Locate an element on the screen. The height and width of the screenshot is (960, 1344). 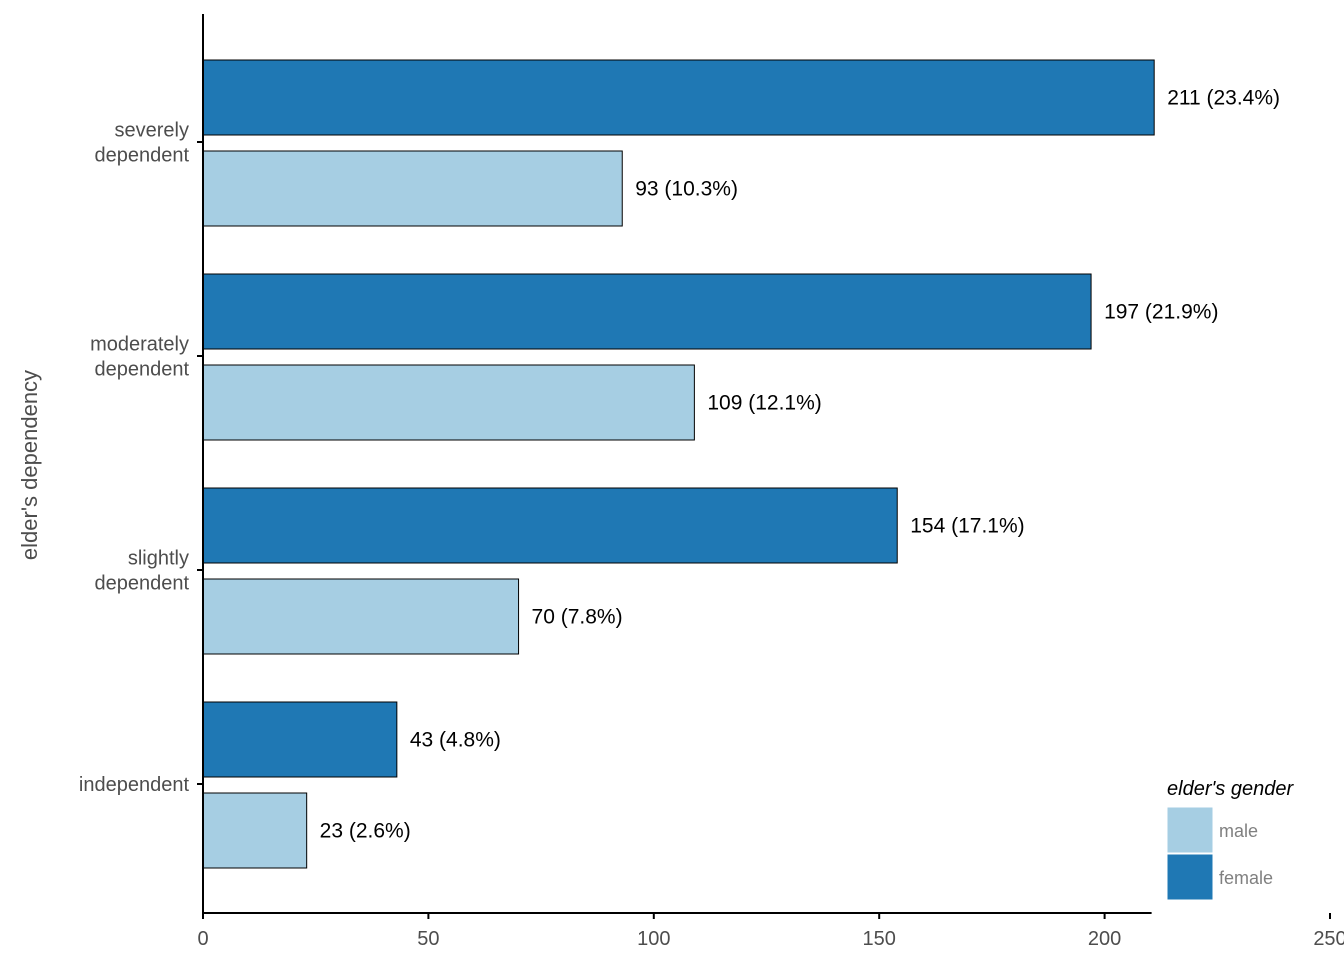
data-label-female-moderately-dependent: 197 (21.9%) is located at coordinates (1161, 312).